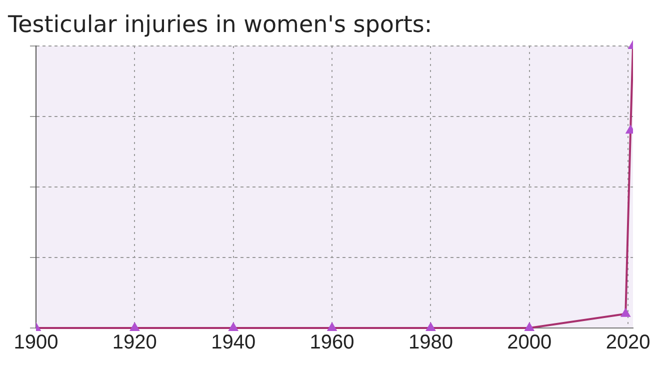 This screenshot has width=667, height=374. I want to click on x-tick-label: 2020, so click(628, 343).